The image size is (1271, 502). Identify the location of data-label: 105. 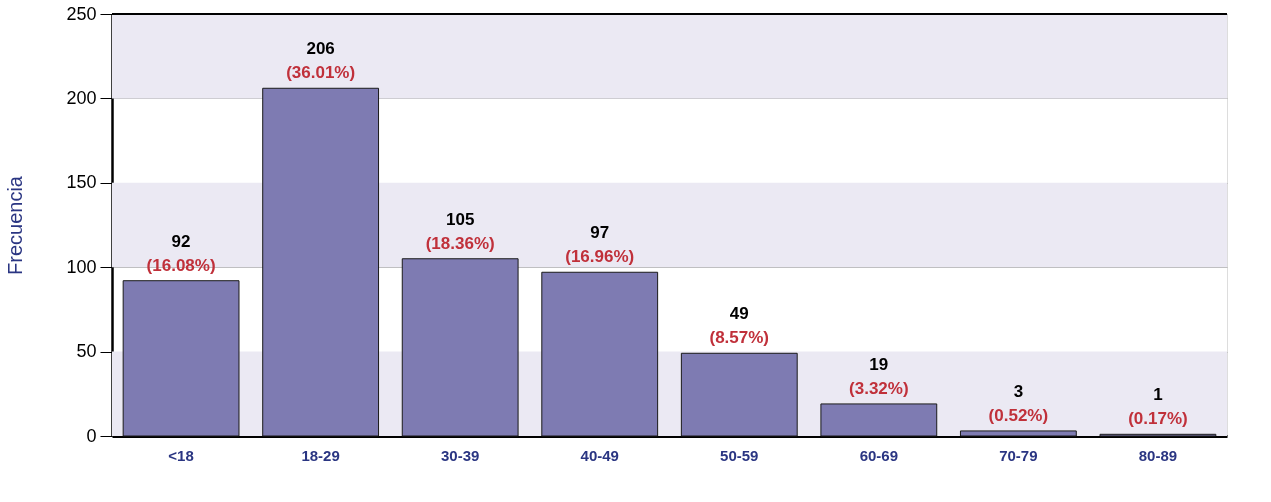
(460, 219).